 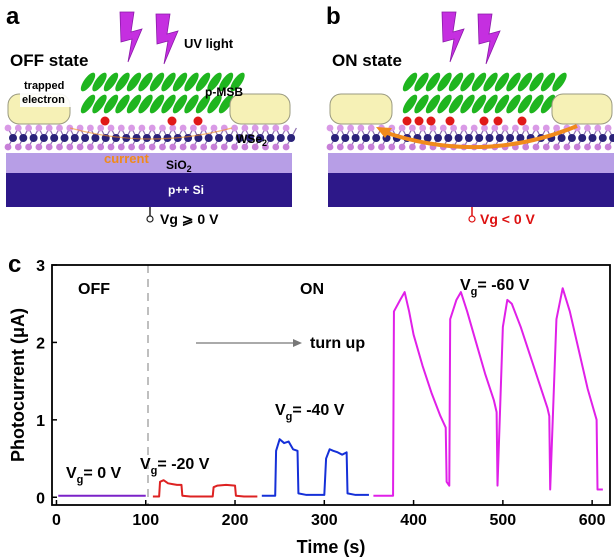 What do you see at coordinates (94, 475) in the screenshot?
I see `series-label: Vg= 0 V` at bounding box center [94, 475].